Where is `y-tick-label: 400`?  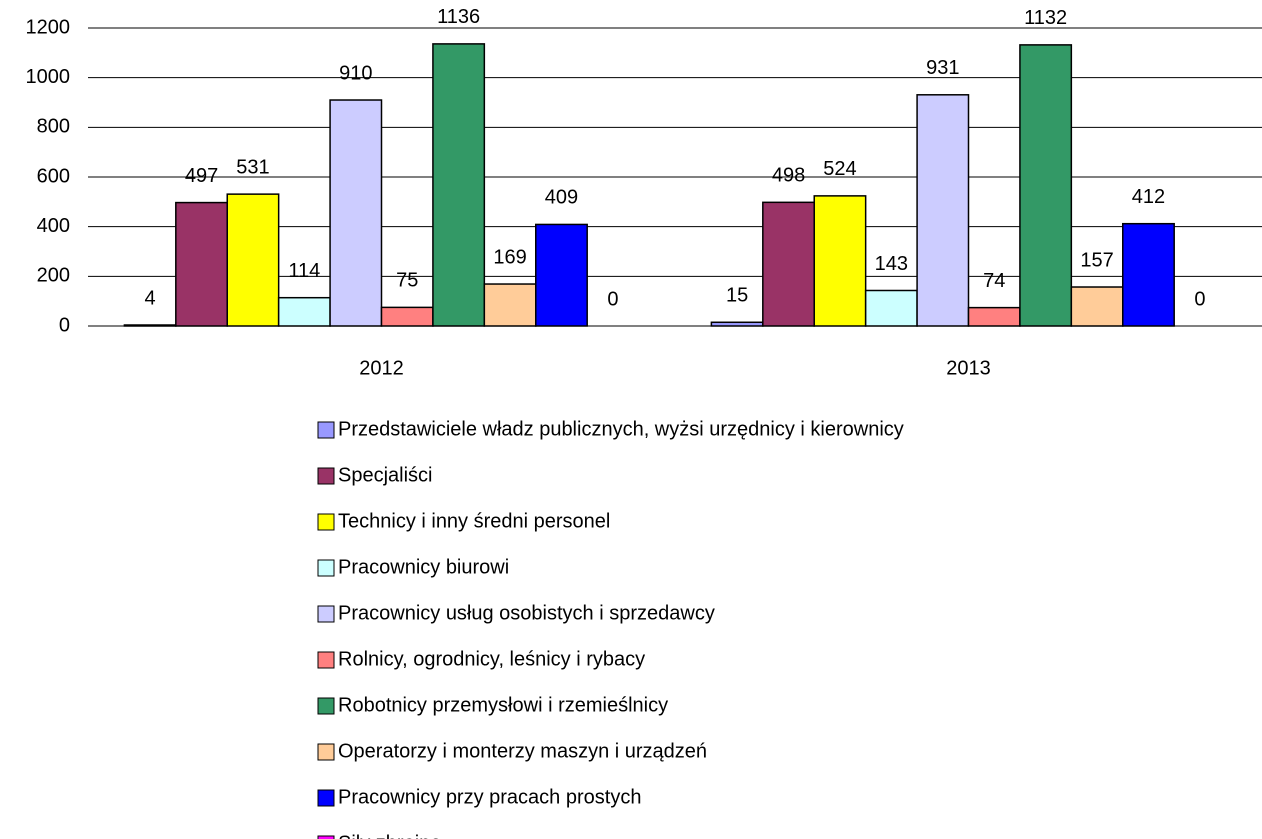 y-tick-label: 400 is located at coordinates (53, 226).